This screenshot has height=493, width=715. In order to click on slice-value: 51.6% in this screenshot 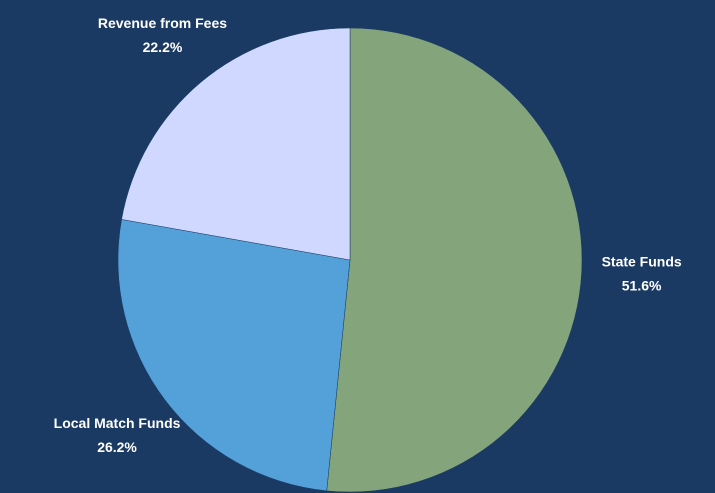, I will do `click(642, 285)`.